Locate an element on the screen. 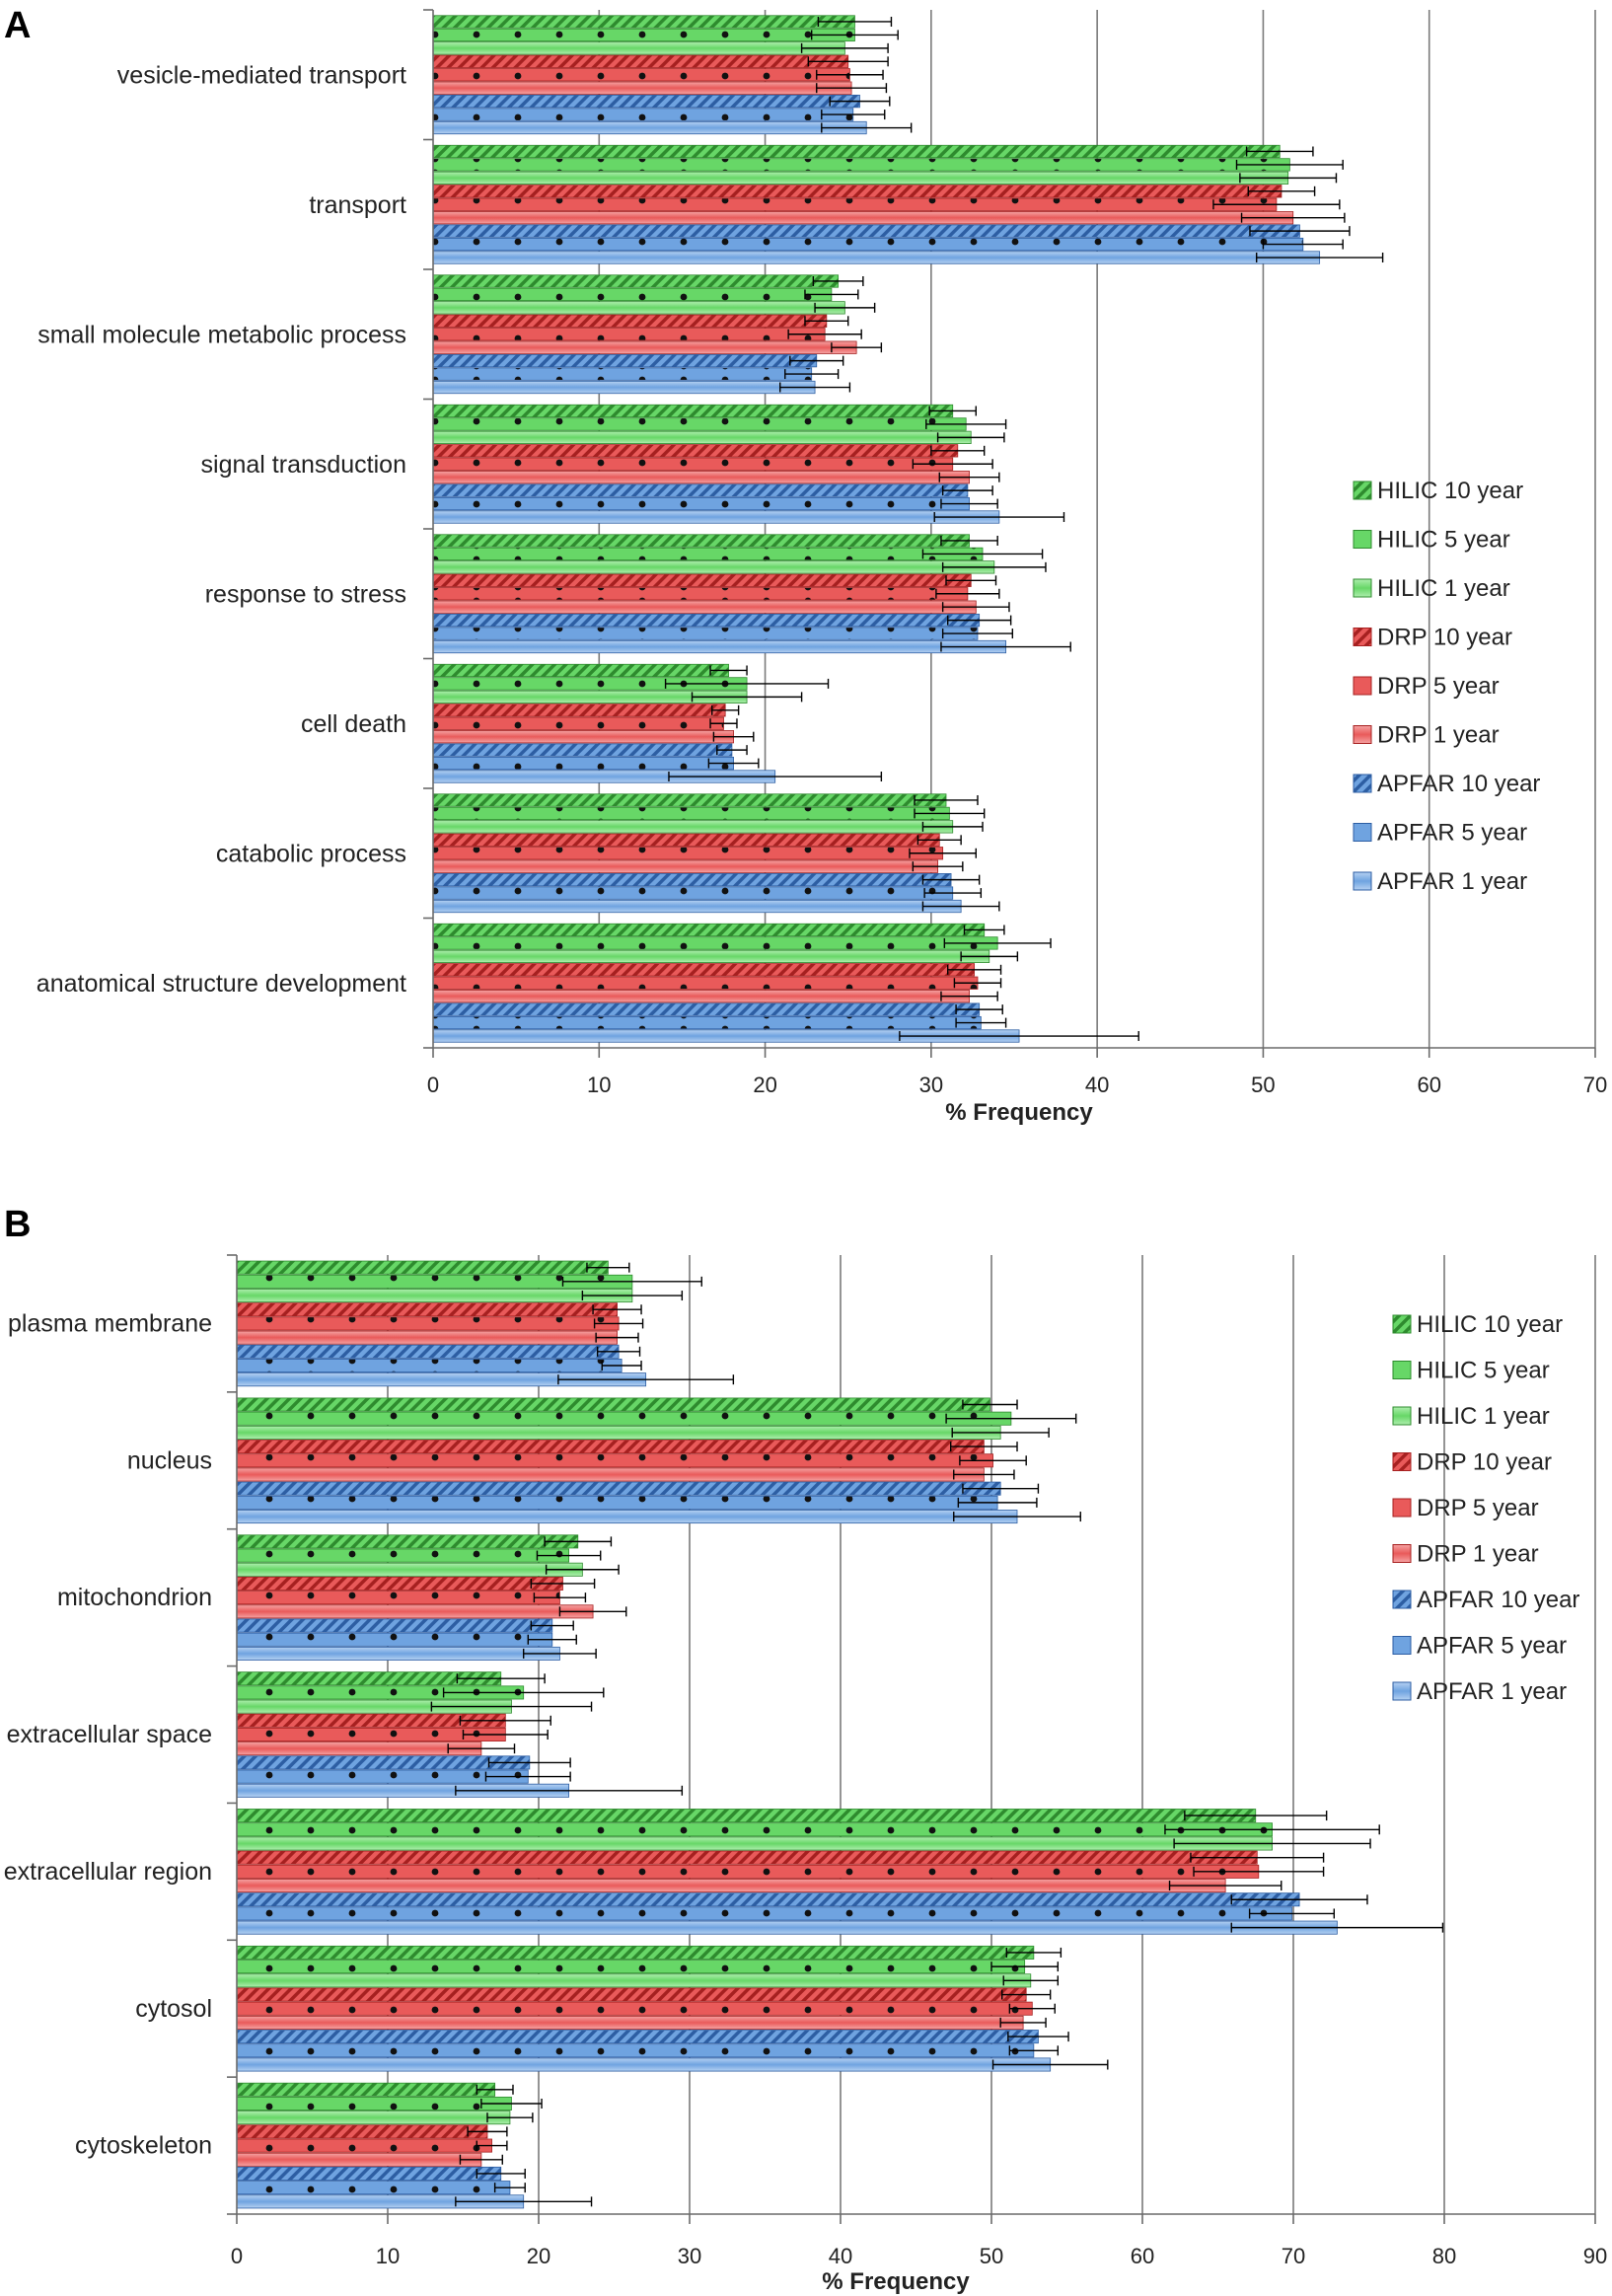 The height and width of the screenshot is (2296, 1612). bar-cytosol-hilic-10-year is located at coordinates (636, 1952).